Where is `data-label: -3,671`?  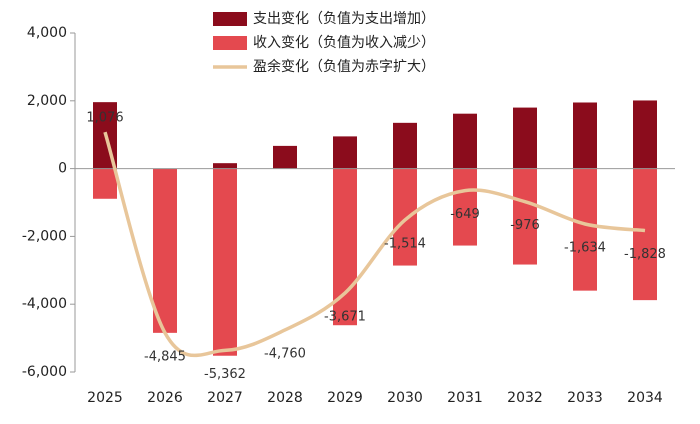 data-label: -3,671 is located at coordinates (345, 317).